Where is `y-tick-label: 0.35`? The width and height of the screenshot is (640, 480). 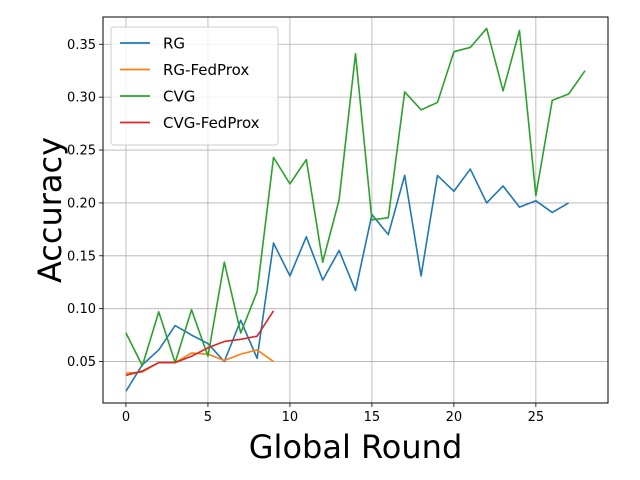 y-tick-label: 0.35 is located at coordinates (81, 45).